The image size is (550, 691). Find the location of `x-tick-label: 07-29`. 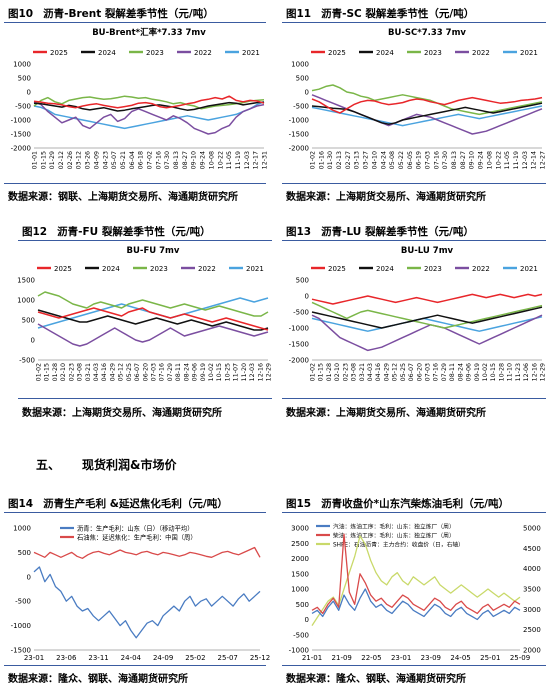

x-tick-label: 07-29 is located at coordinates (444, 372).